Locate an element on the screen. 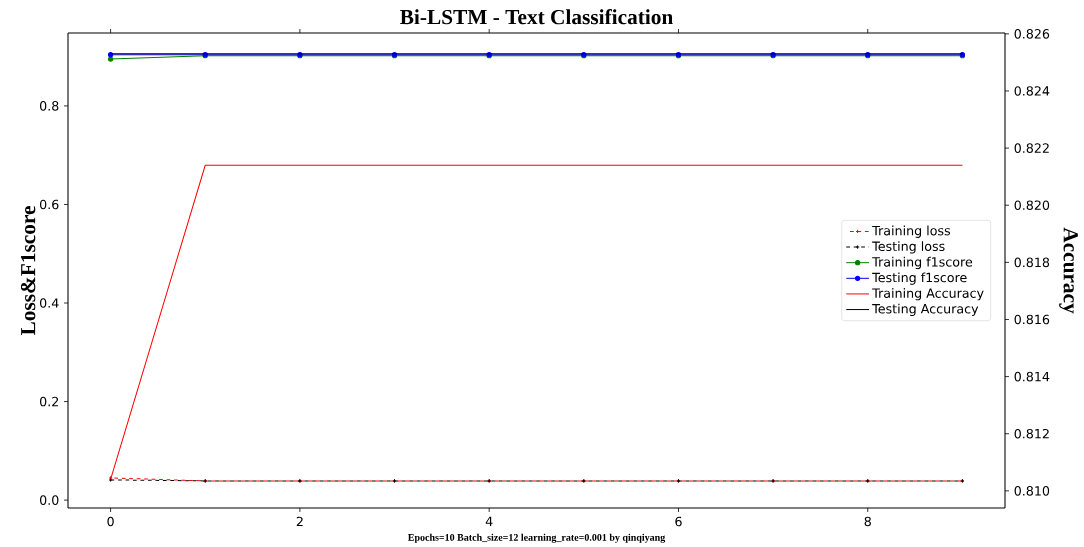  legend-label: Training f1score is located at coordinates (922, 262).